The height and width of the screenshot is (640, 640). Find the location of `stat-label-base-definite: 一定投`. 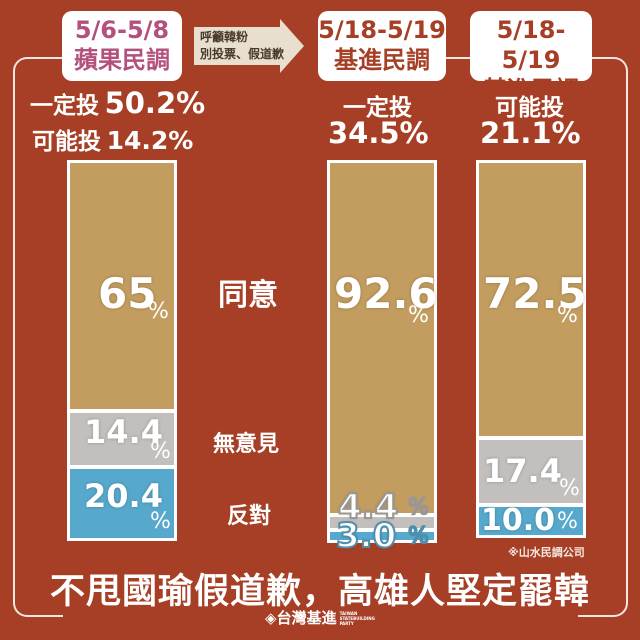

stat-label-base-definite: 一定投 is located at coordinates (377, 108).